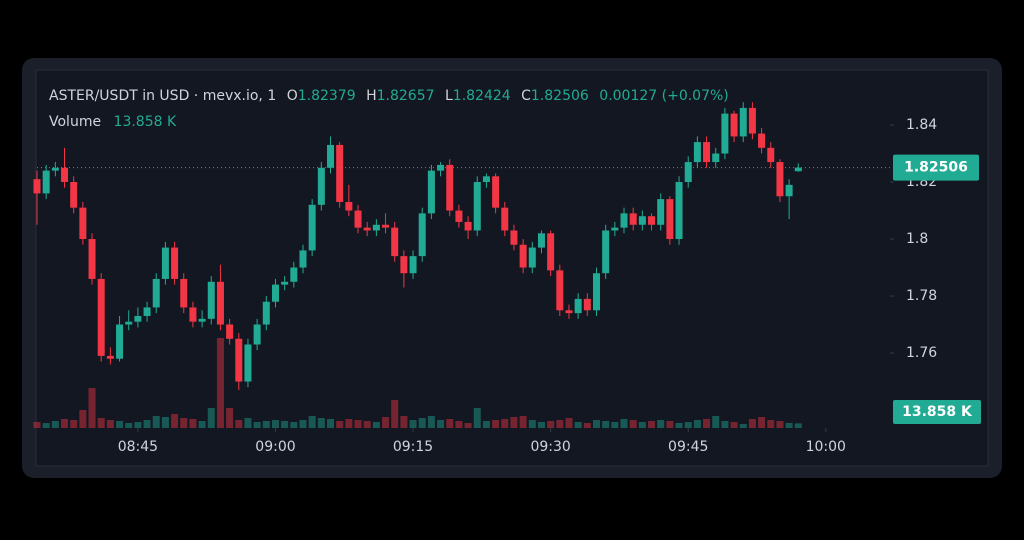  I want to click on volume-label: Volume, so click(75, 122).